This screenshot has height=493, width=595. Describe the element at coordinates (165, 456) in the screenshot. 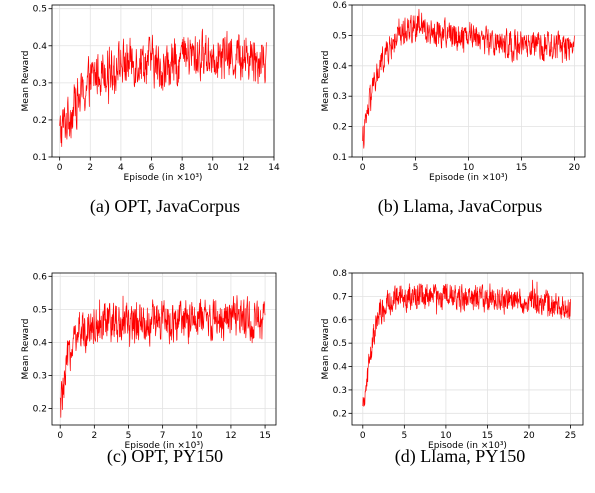

I see `caption-c: (c) OPT, PY150` at that location.